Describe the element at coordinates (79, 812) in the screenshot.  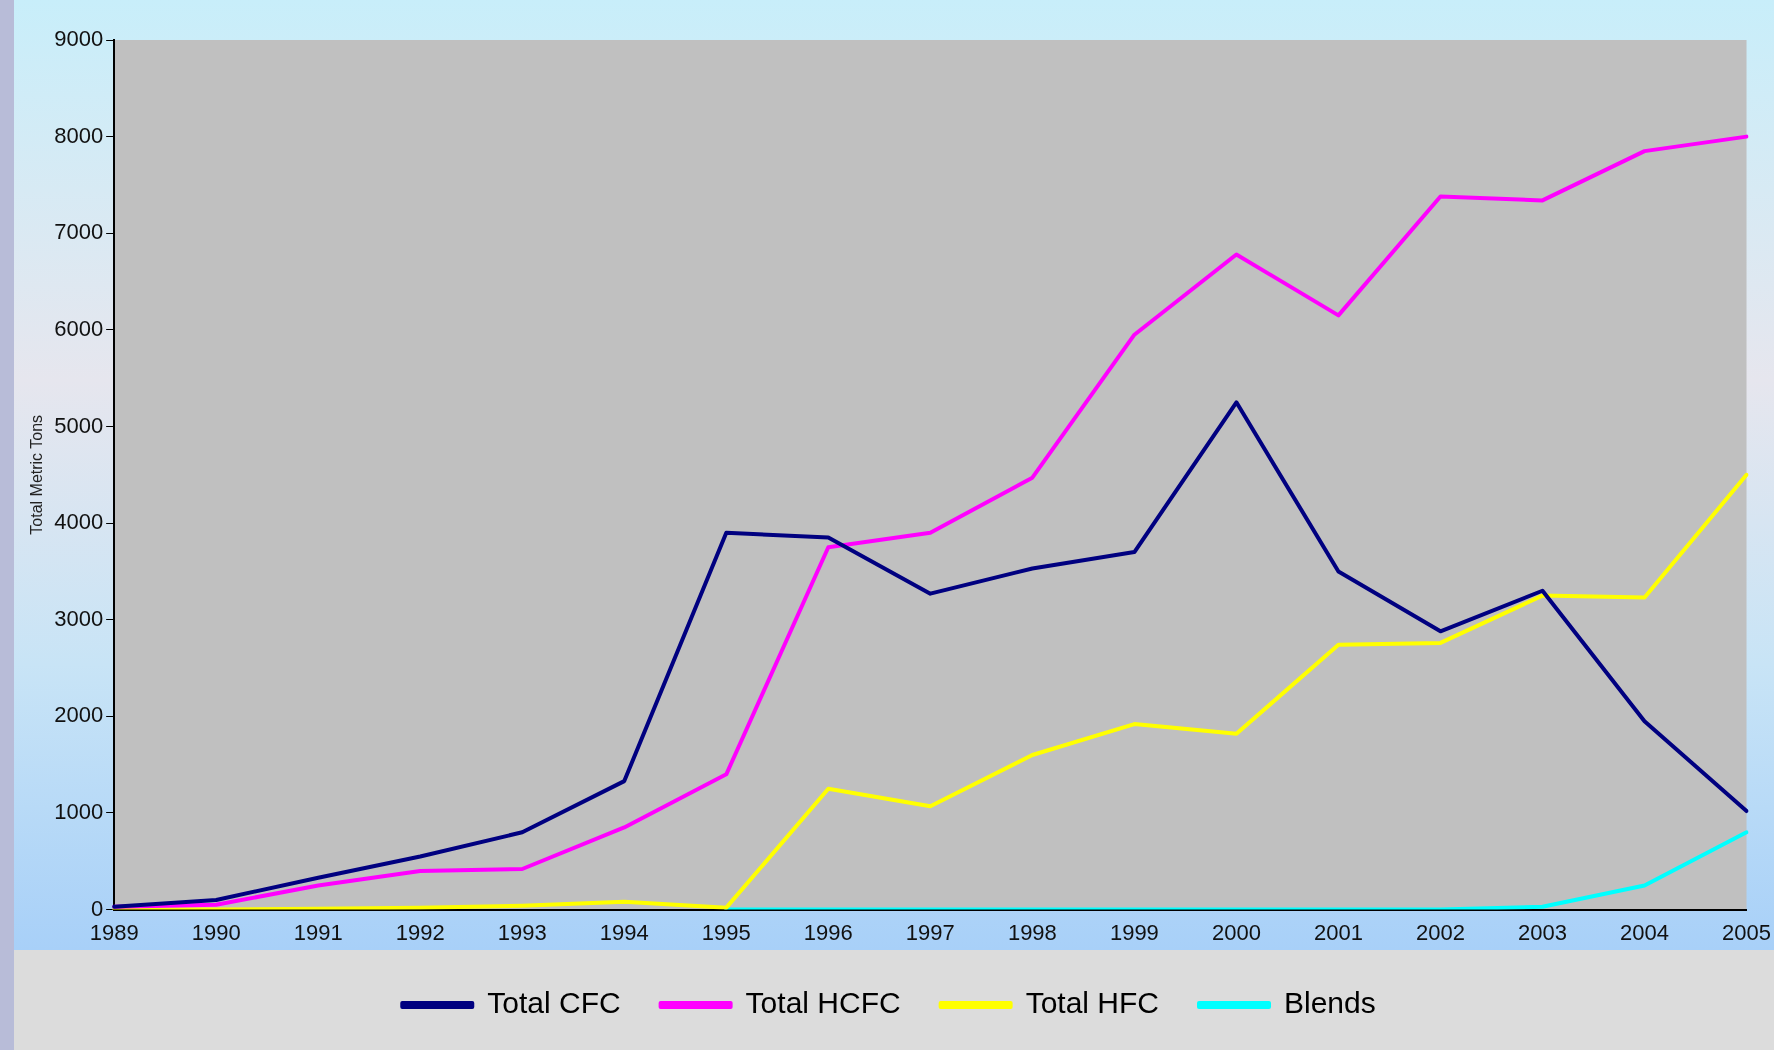
I see `y-tick-label: 1000` at that location.